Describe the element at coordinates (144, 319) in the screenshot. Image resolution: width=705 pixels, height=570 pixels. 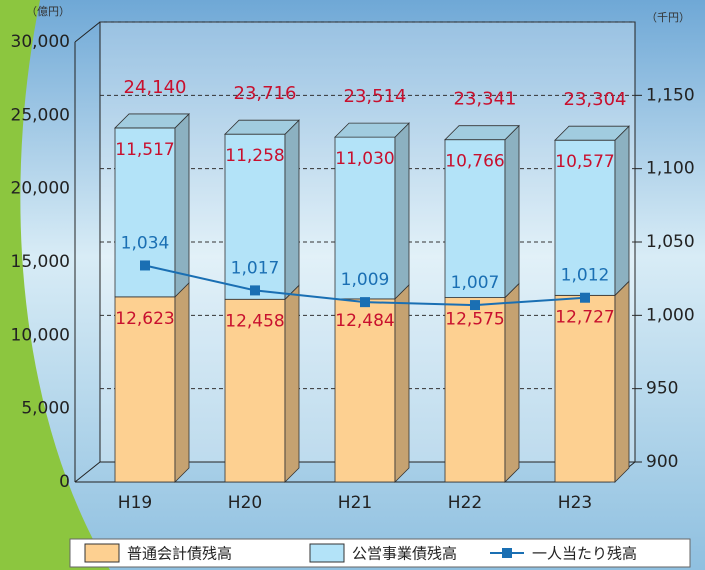
I see `segment-label: 12,623` at that location.